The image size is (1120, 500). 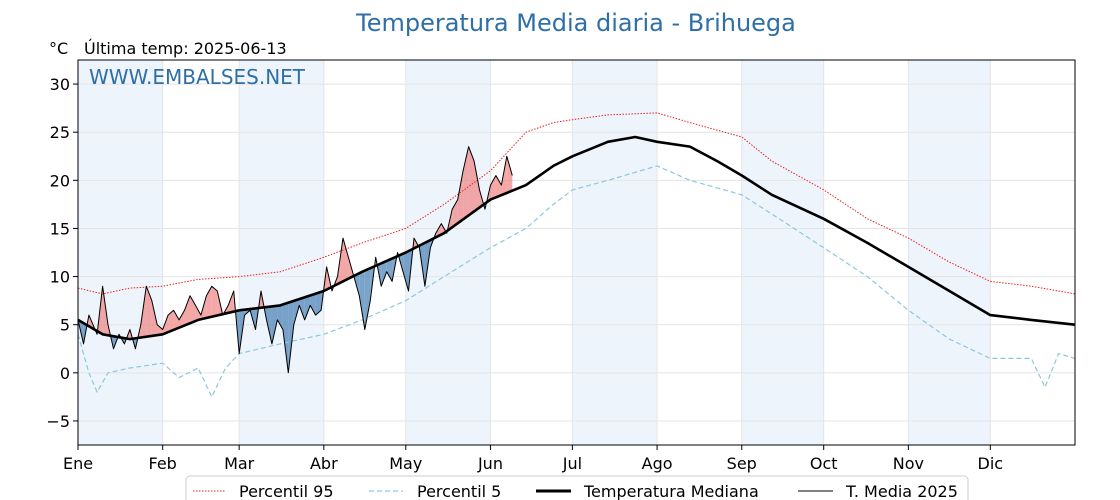 What do you see at coordinates (908, 463) in the screenshot?
I see `x-tick-label: Nov` at bounding box center [908, 463].